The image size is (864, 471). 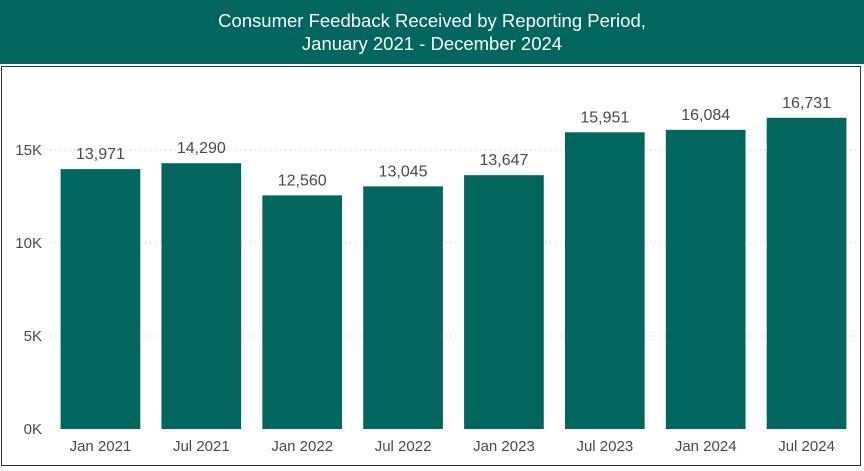 What do you see at coordinates (504, 446) in the screenshot?
I see `x-tick-label: Jan 2023` at bounding box center [504, 446].